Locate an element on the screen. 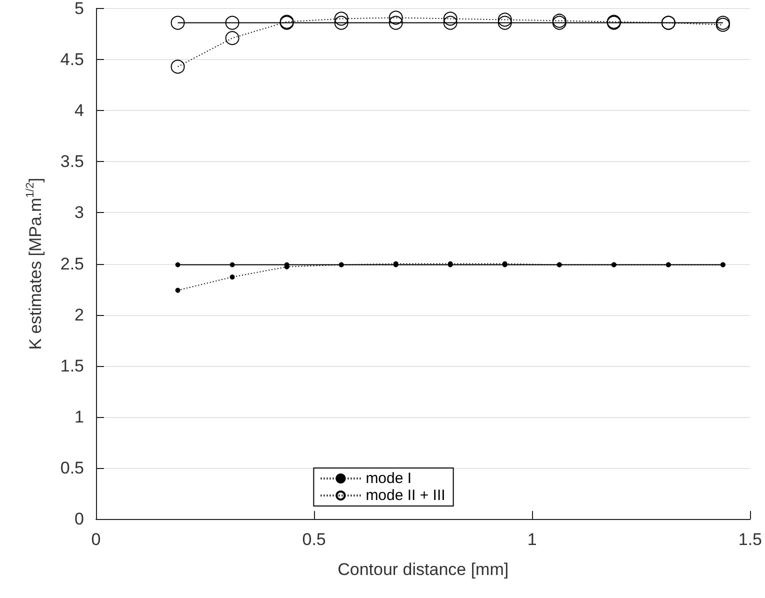 This screenshot has height=598, width=765. y-tick-label: 0.5 is located at coordinates (72, 468).